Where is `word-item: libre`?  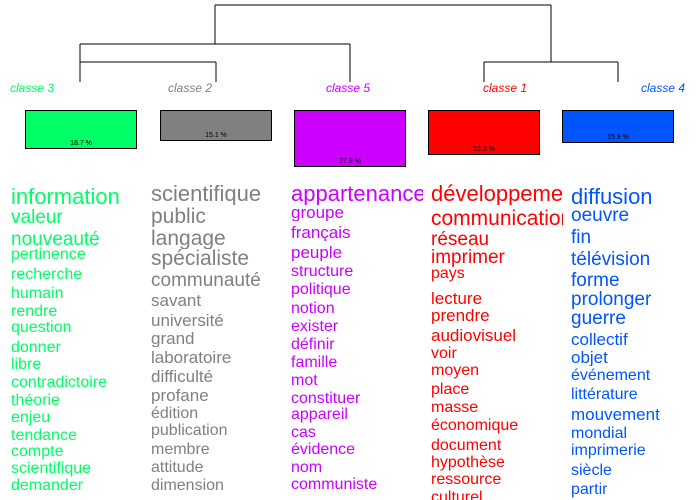
word-item: libre is located at coordinates (26, 365).